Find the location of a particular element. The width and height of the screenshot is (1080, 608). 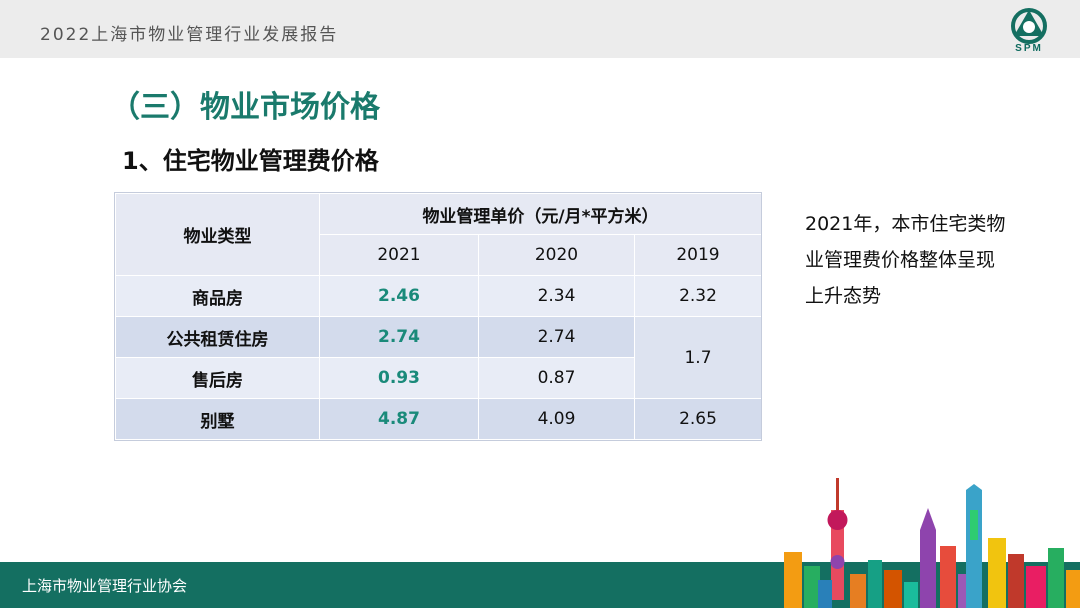

table-row: 别墅 4.87 4.09 2.65 is located at coordinates (438, 419).